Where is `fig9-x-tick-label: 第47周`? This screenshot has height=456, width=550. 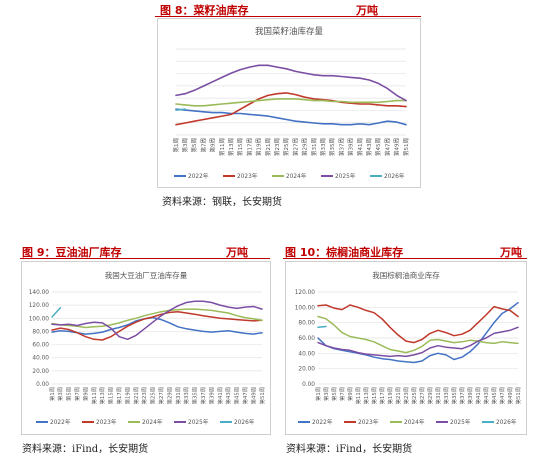 fig9-x-tick-label: 第47周 is located at coordinates (245, 395).